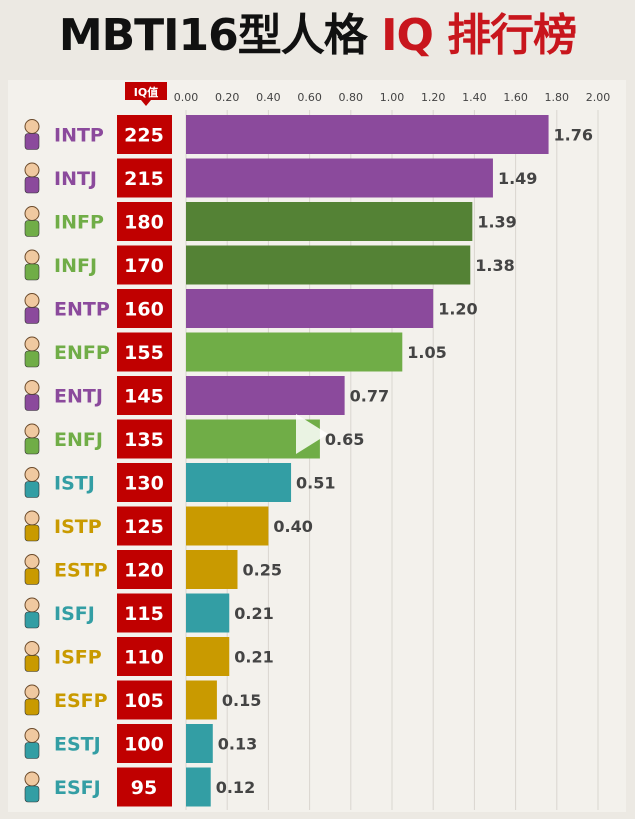  I want to click on type-label: ISFP, so click(78, 658).